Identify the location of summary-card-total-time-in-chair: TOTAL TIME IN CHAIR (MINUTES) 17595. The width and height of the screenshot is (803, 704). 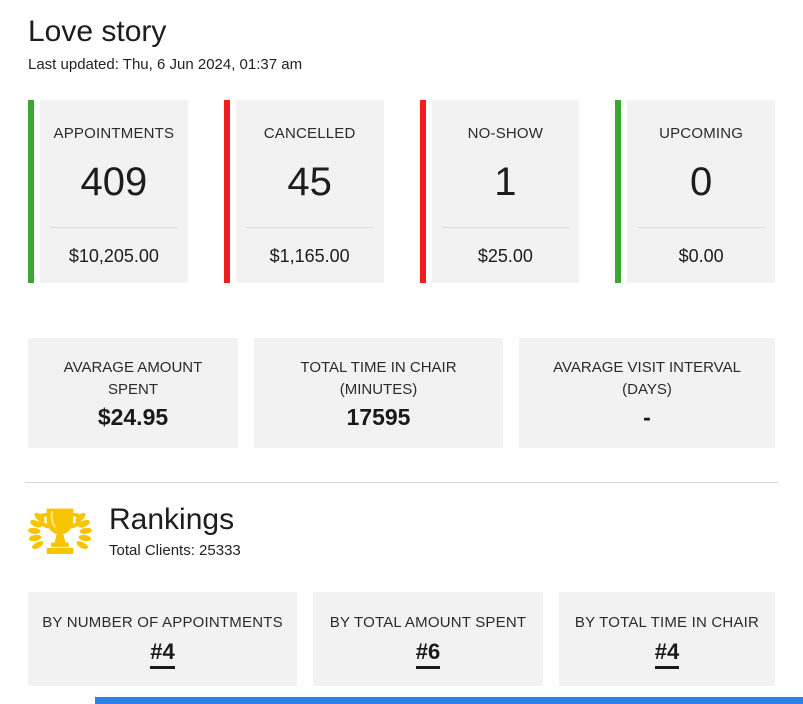
(378, 393).